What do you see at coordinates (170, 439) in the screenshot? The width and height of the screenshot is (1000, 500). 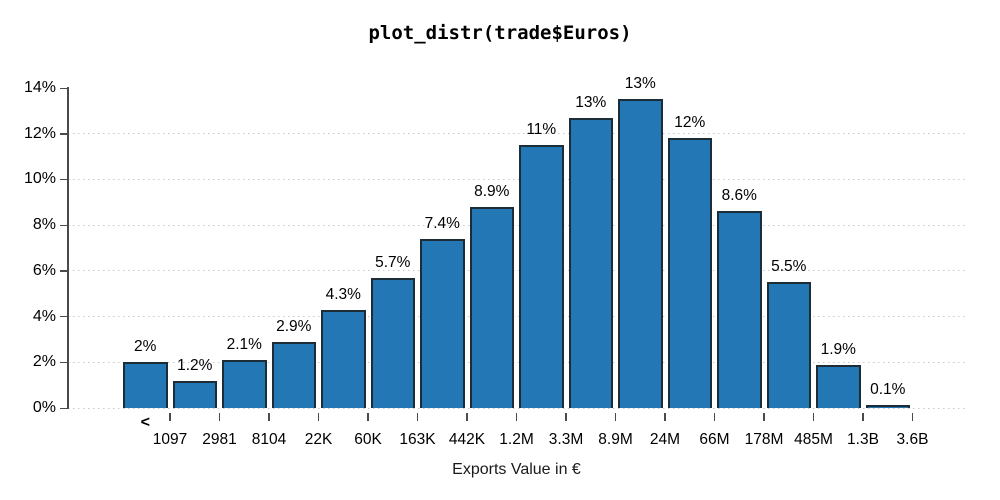 I see `x-tick-label: 1097` at bounding box center [170, 439].